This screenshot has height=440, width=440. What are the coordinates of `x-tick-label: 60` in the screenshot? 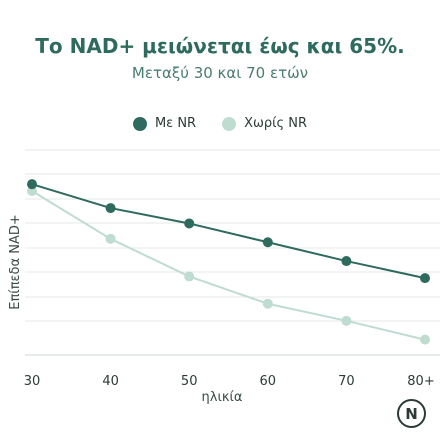 It's located at (268, 381).